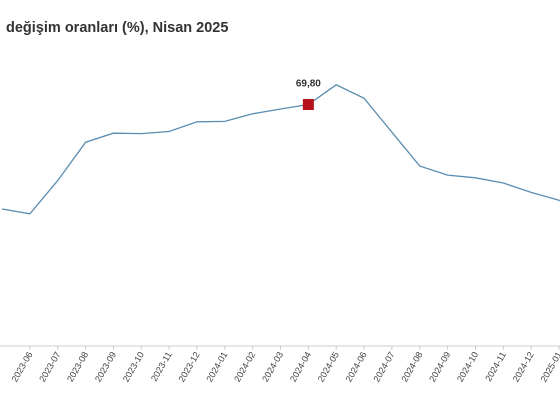 The width and height of the screenshot is (560, 404). Describe the element at coordinates (383, 367) in the screenshot. I see `x-tick-label-2024-07: 2024-07` at that location.